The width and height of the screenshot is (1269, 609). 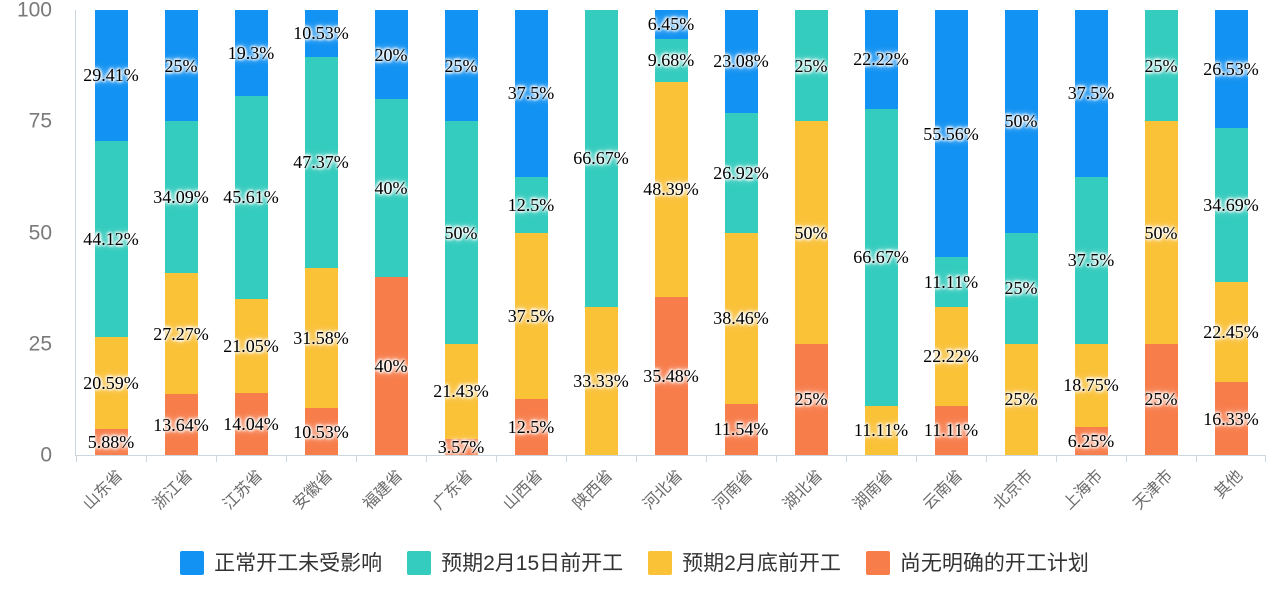 What do you see at coordinates (383, 490) in the screenshot?
I see `x-axis-label: 福建省` at bounding box center [383, 490].